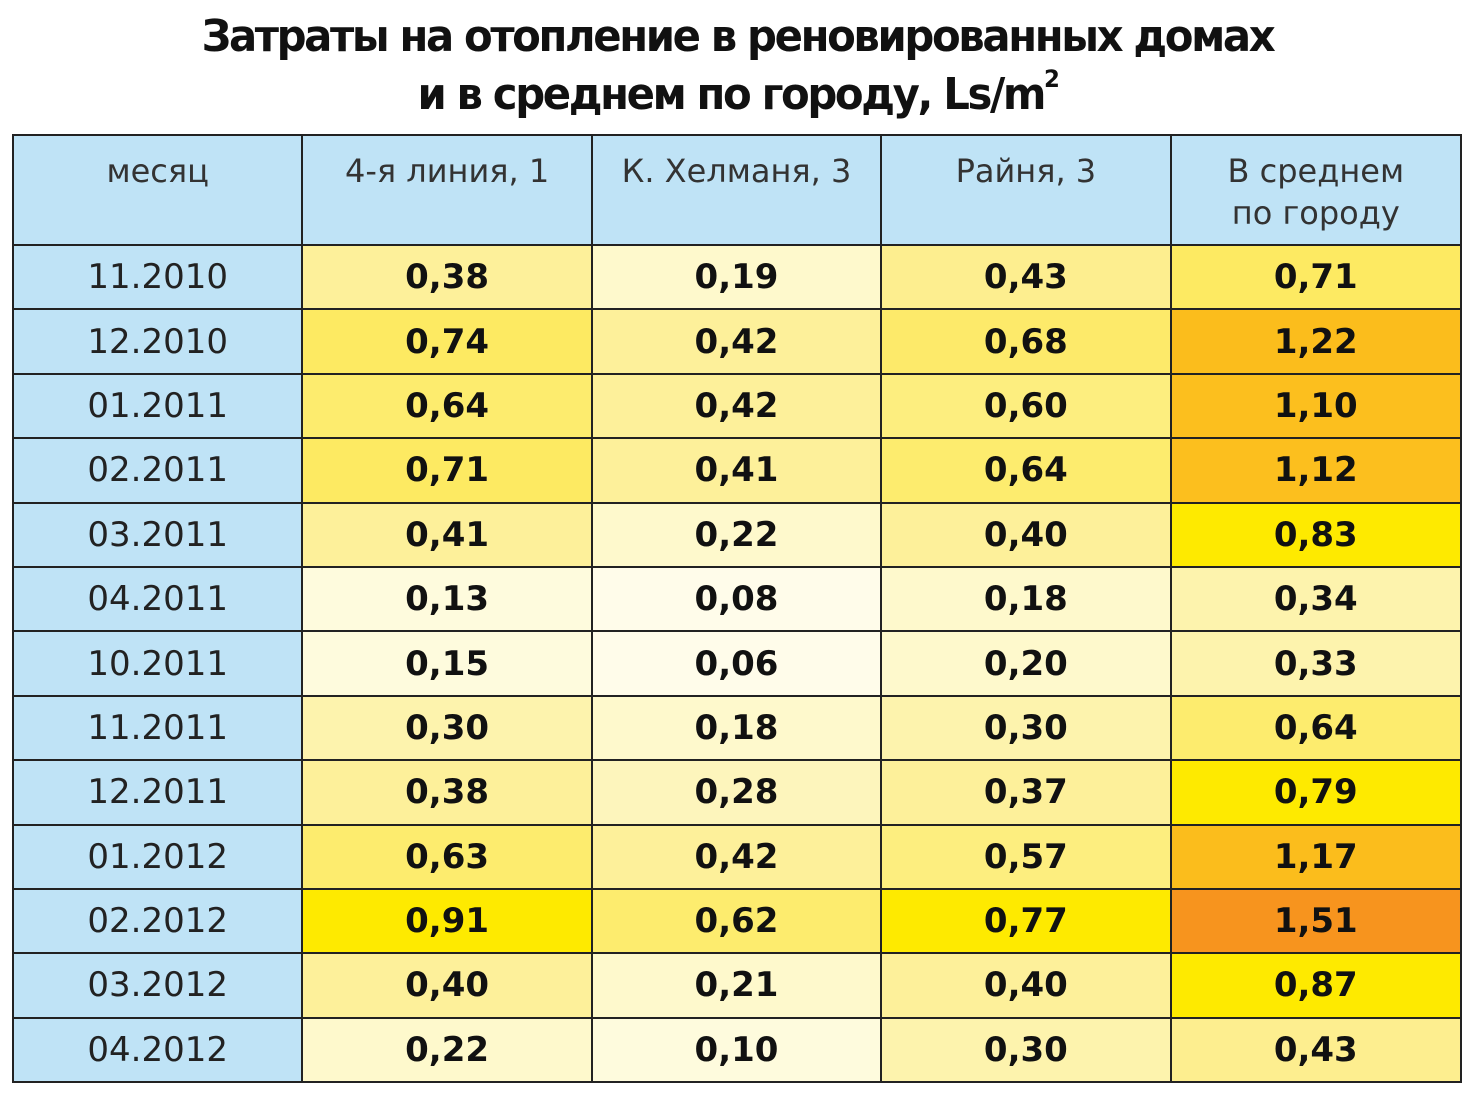 The height and width of the screenshot is (1102, 1475). I want to click on value-cell-4-liniya: 0,40, so click(447, 985).